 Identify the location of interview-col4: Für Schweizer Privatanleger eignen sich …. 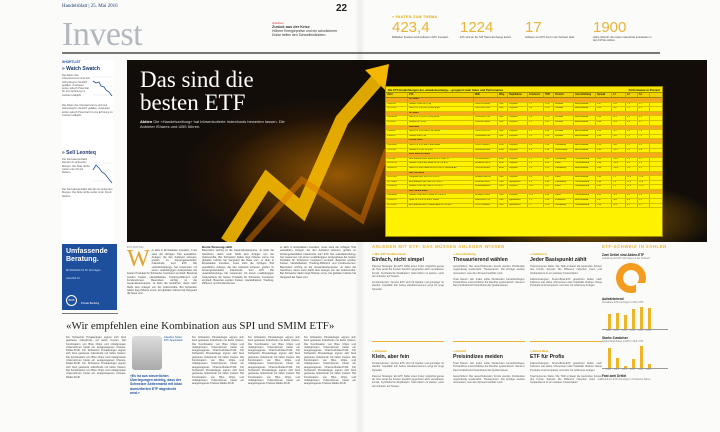
(330, 361).